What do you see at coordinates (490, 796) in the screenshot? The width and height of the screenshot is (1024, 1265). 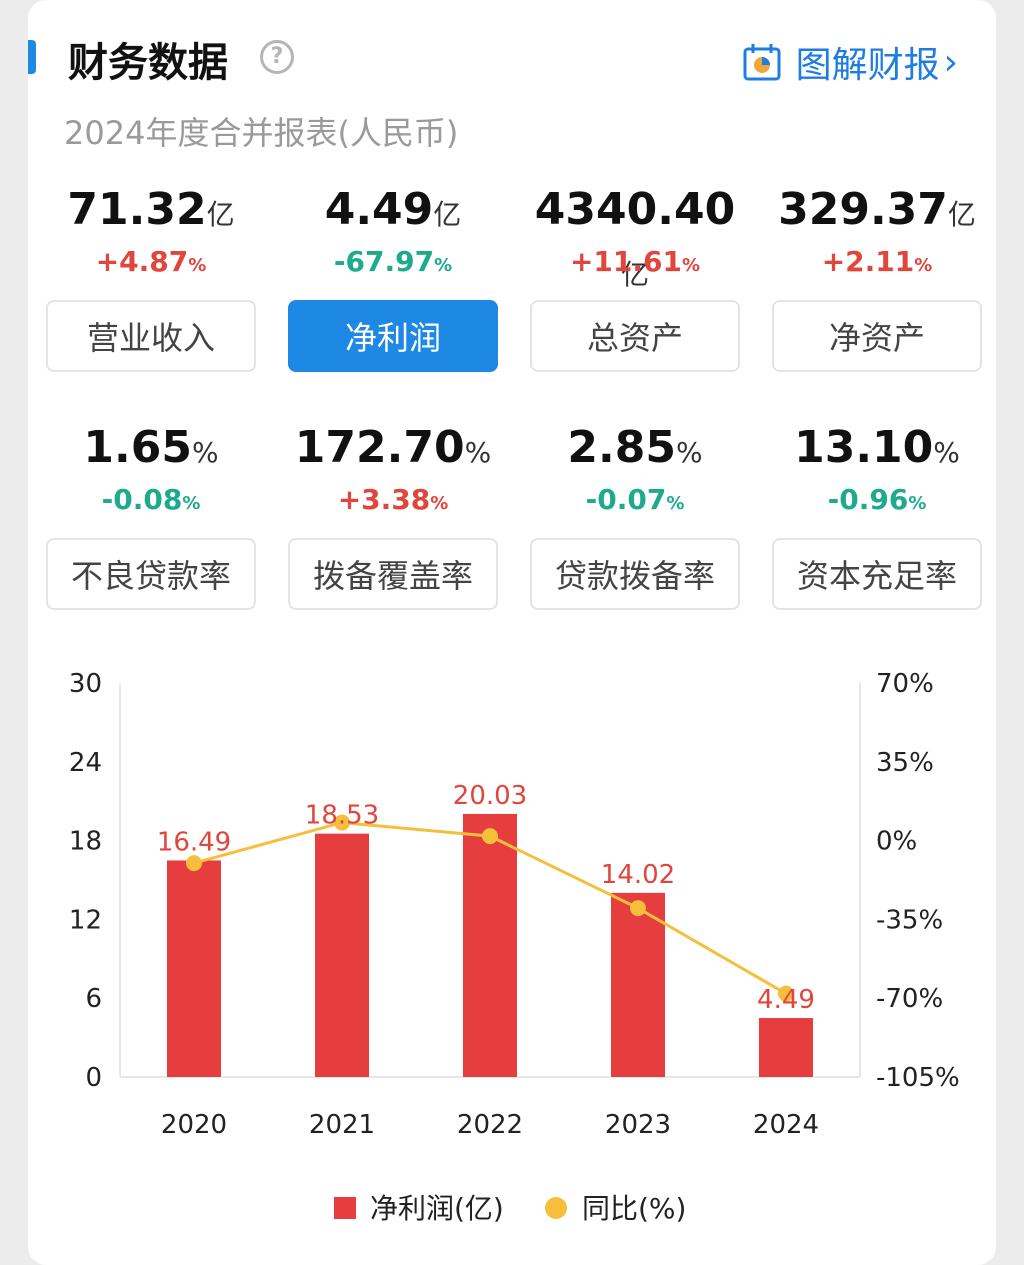 I see `bar-data-label: 20.03` at bounding box center [490, 796].